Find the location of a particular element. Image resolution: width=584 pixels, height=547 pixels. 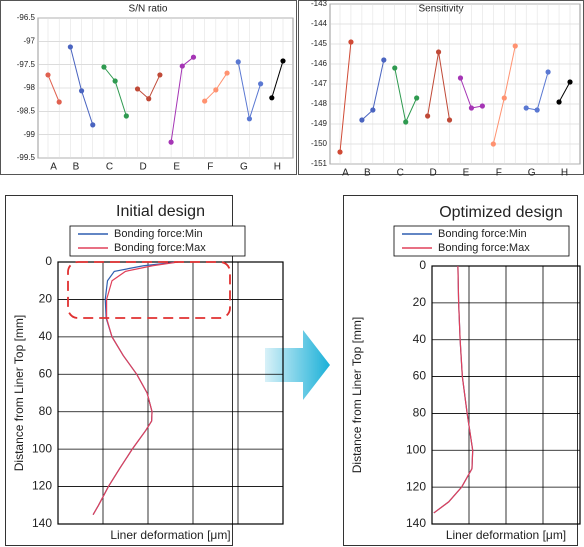

y-tick-label: -146 is located at coordinates (319, 63).